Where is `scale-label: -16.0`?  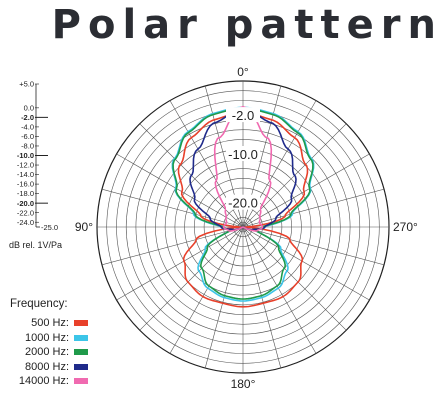 scale-label: -16.0 is located at coordinates (25, 184).